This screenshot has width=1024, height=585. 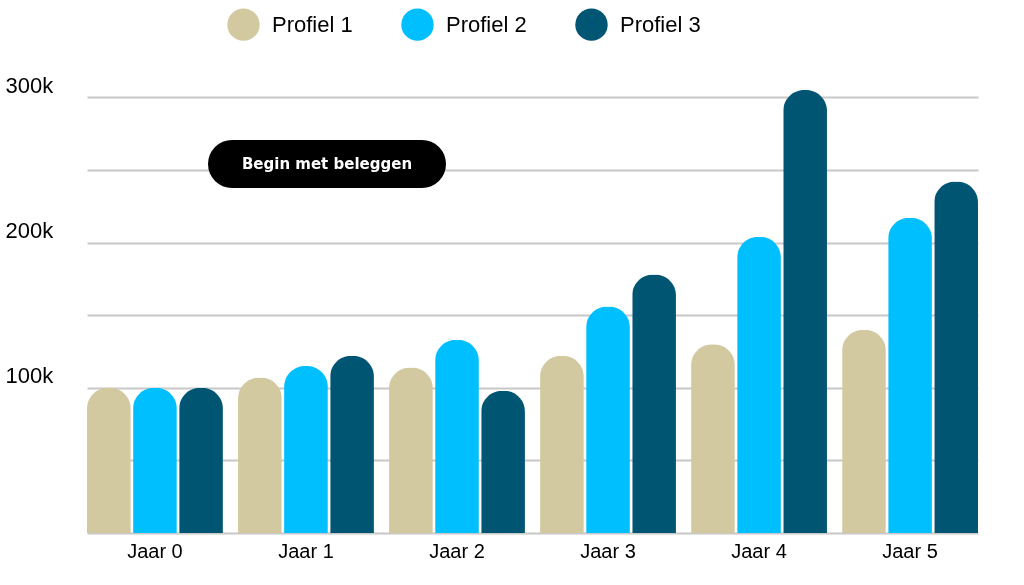 What do you see at coordinates (30, 85) in the screenshot?
I see `y-tick-label: 300k` at bounding box center [30, 85].